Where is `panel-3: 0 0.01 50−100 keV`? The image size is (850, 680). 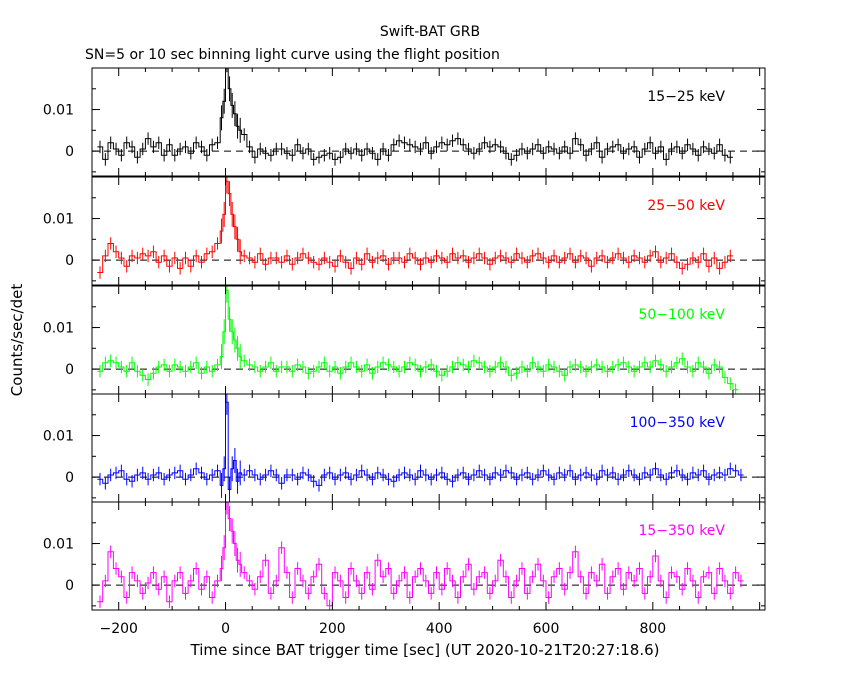
panel-3: 0 0.01 50−100 keV is located at coordinates (404, 340).